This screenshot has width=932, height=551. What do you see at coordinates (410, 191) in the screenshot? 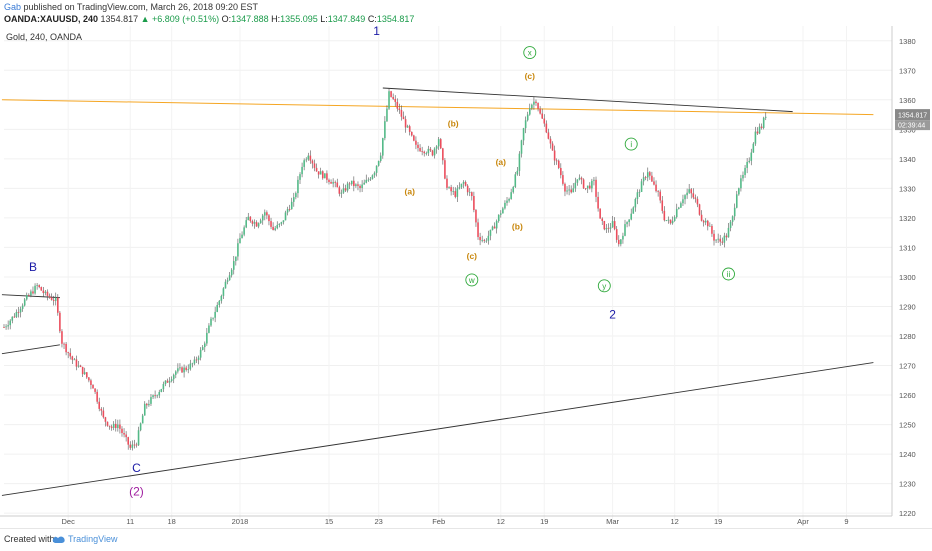
I see `wave-label: (a)` at bounding box center [410, 191].